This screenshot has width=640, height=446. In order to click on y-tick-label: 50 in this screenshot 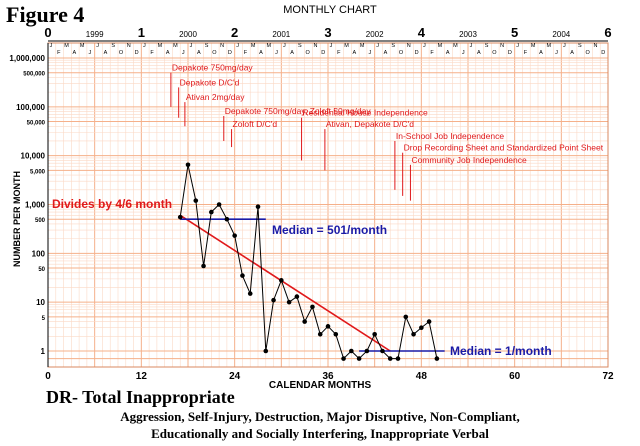, I will do `click(41, 270)`.